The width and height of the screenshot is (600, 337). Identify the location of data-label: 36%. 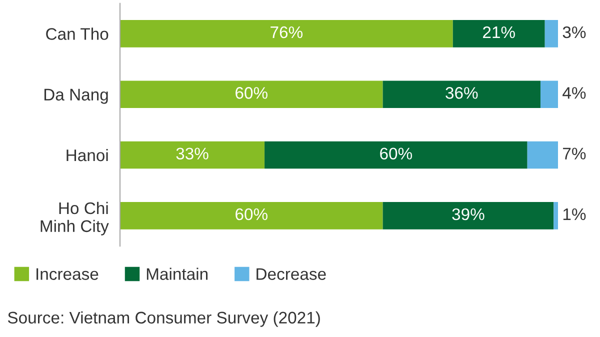
(462, 93).